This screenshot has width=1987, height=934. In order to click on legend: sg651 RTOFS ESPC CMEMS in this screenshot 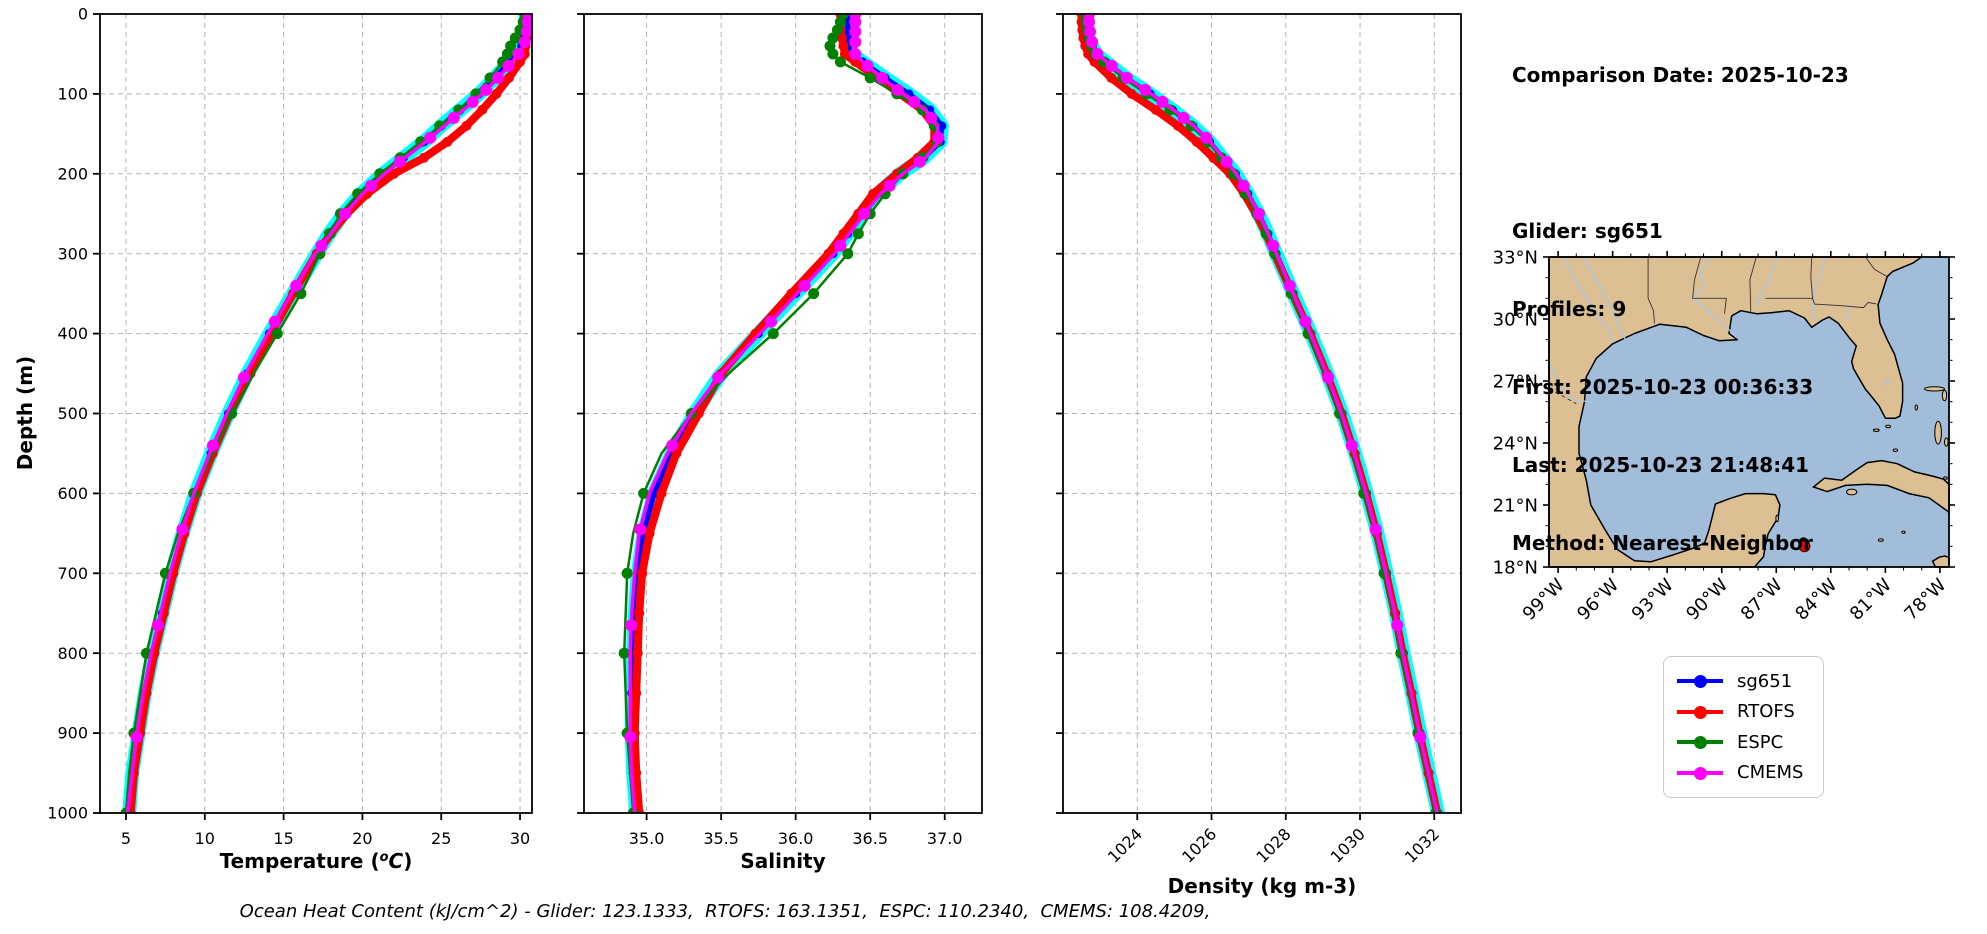, I will do `click(1744, 727)`.